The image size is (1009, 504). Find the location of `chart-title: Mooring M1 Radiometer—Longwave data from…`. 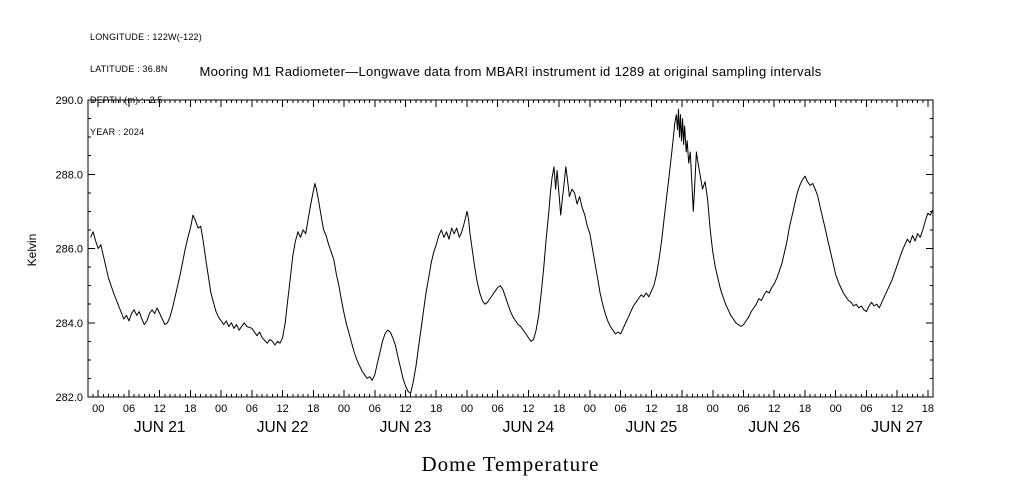

chart-title: Mooring M1 Radiometer—Longwave data from… is located at coordinates (510, 71).